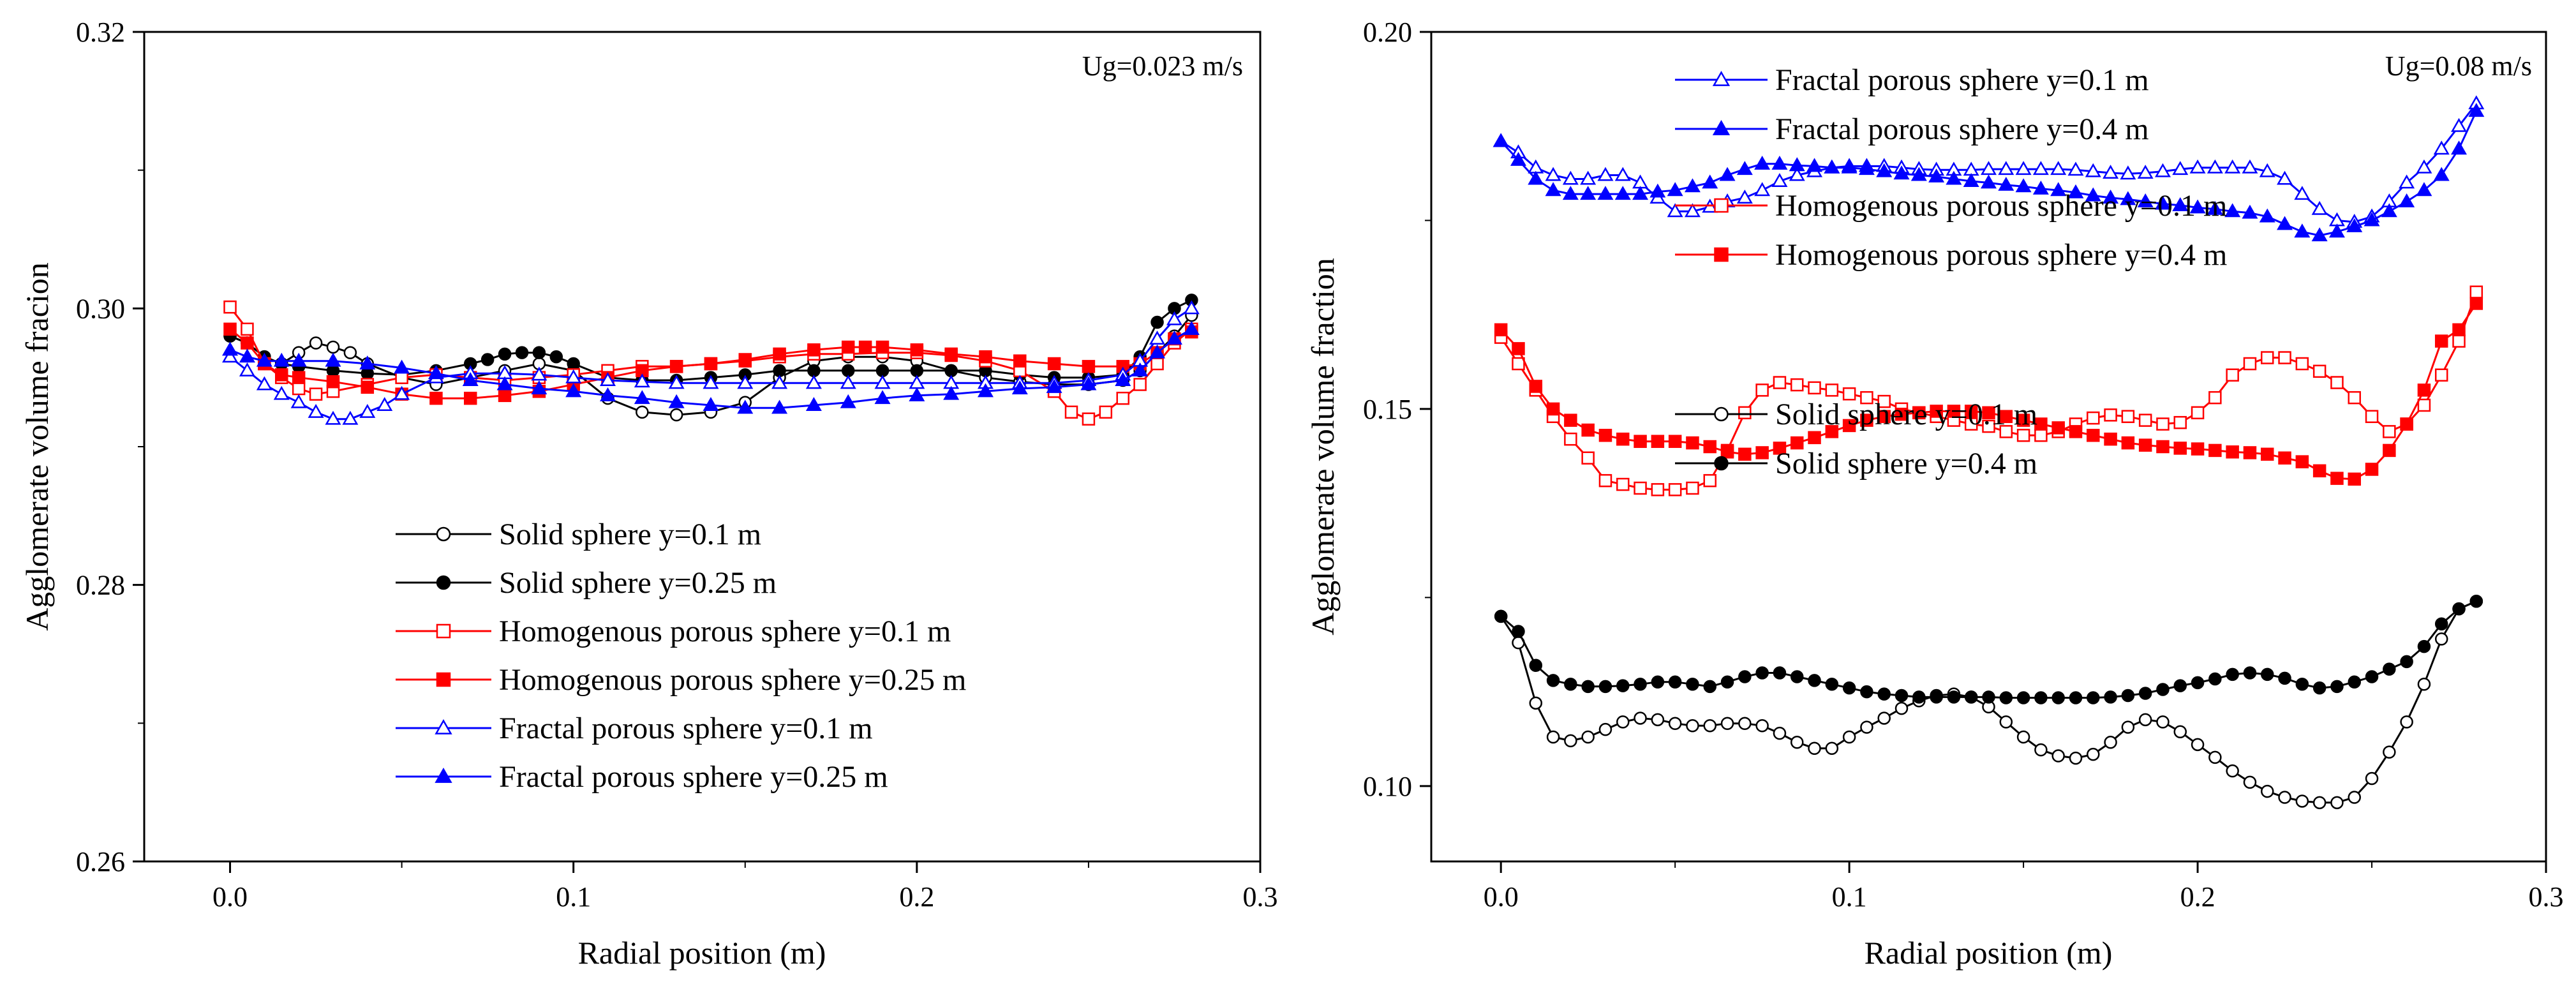 The height and width of the screenshot is (998, 2576). I want to click on legend-label: Fractal porous sphere y=0.1 m, so click(1962, 80).